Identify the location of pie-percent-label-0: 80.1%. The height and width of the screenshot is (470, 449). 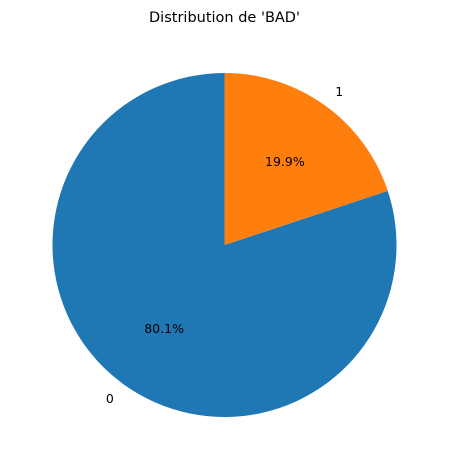
(164, 328).